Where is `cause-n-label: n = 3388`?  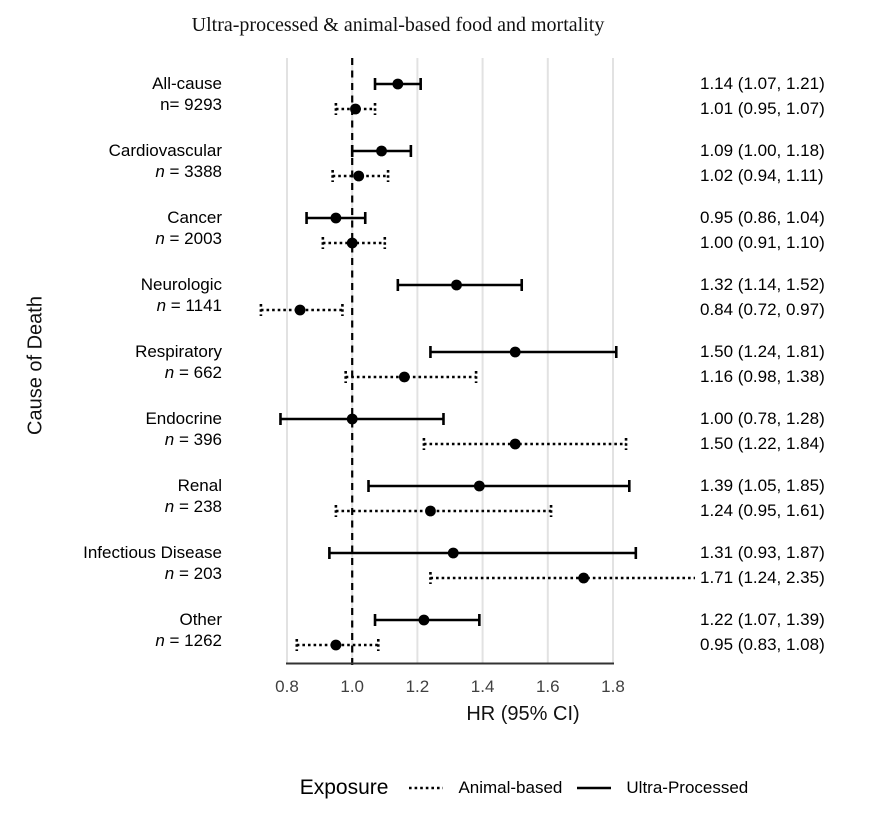 cause-n-label: n = 3388 is located at coordinates (188, 171).